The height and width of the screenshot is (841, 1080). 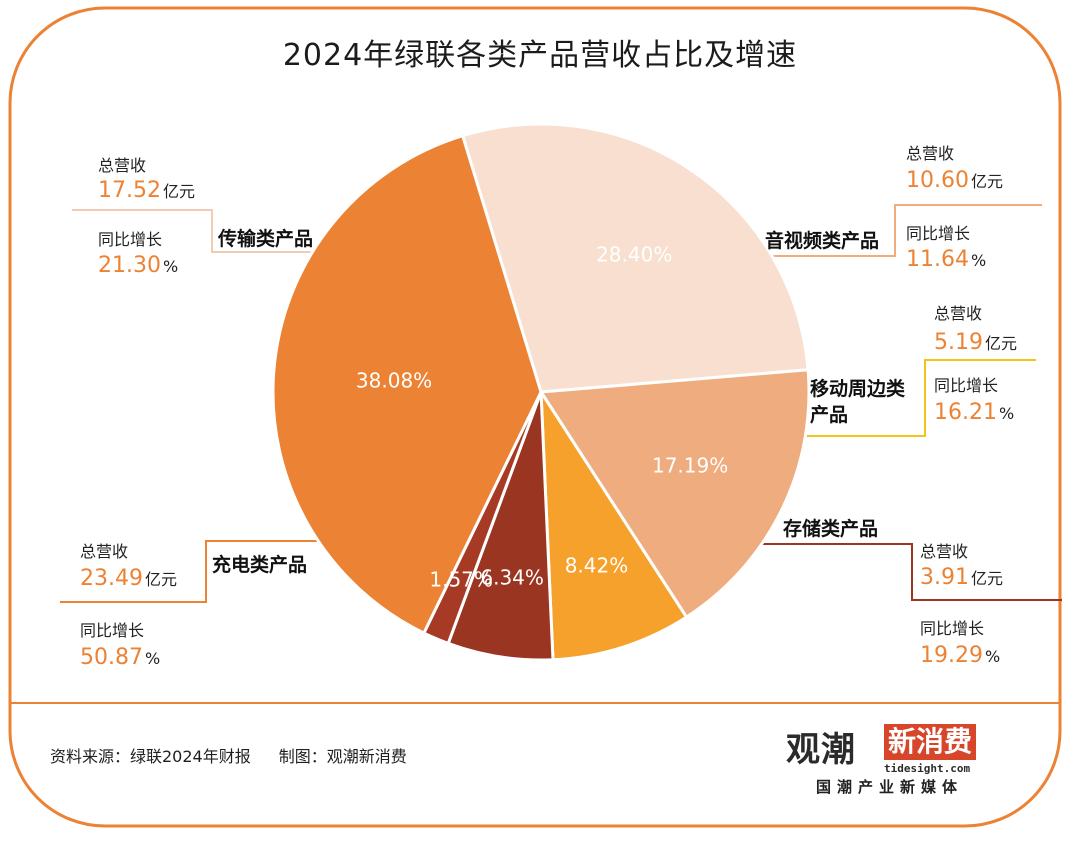 What do you see at coordinates (150, 756) in the screenshot?
I see `source-text: 资料来源：绿联2024年财报` at bounding box center [150, 756].